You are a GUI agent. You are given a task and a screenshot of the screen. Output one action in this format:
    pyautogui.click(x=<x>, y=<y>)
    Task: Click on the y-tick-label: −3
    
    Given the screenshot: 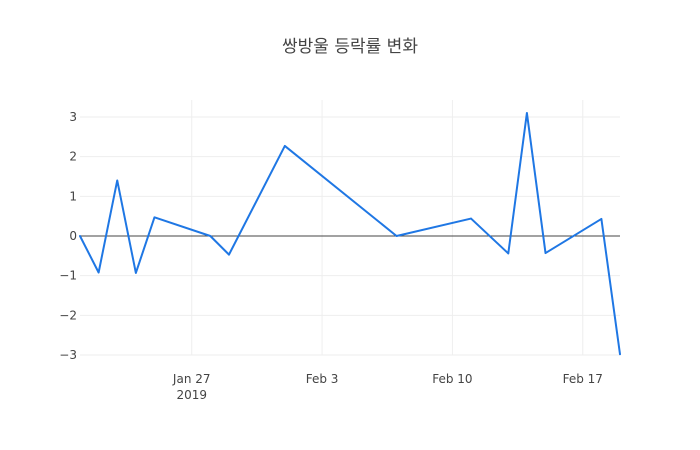 What is the action you would take?
    pyautogui.click(x=68, y=355)
    